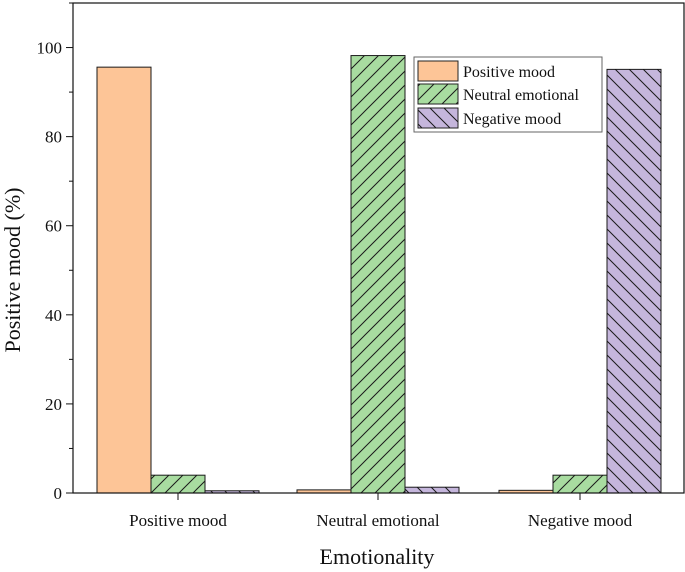 This screenshot has height=572, width=685. Describe the element at coordinates (377, 556) in the screenshot. I see `x-axis-title: Emotionality` at that location.